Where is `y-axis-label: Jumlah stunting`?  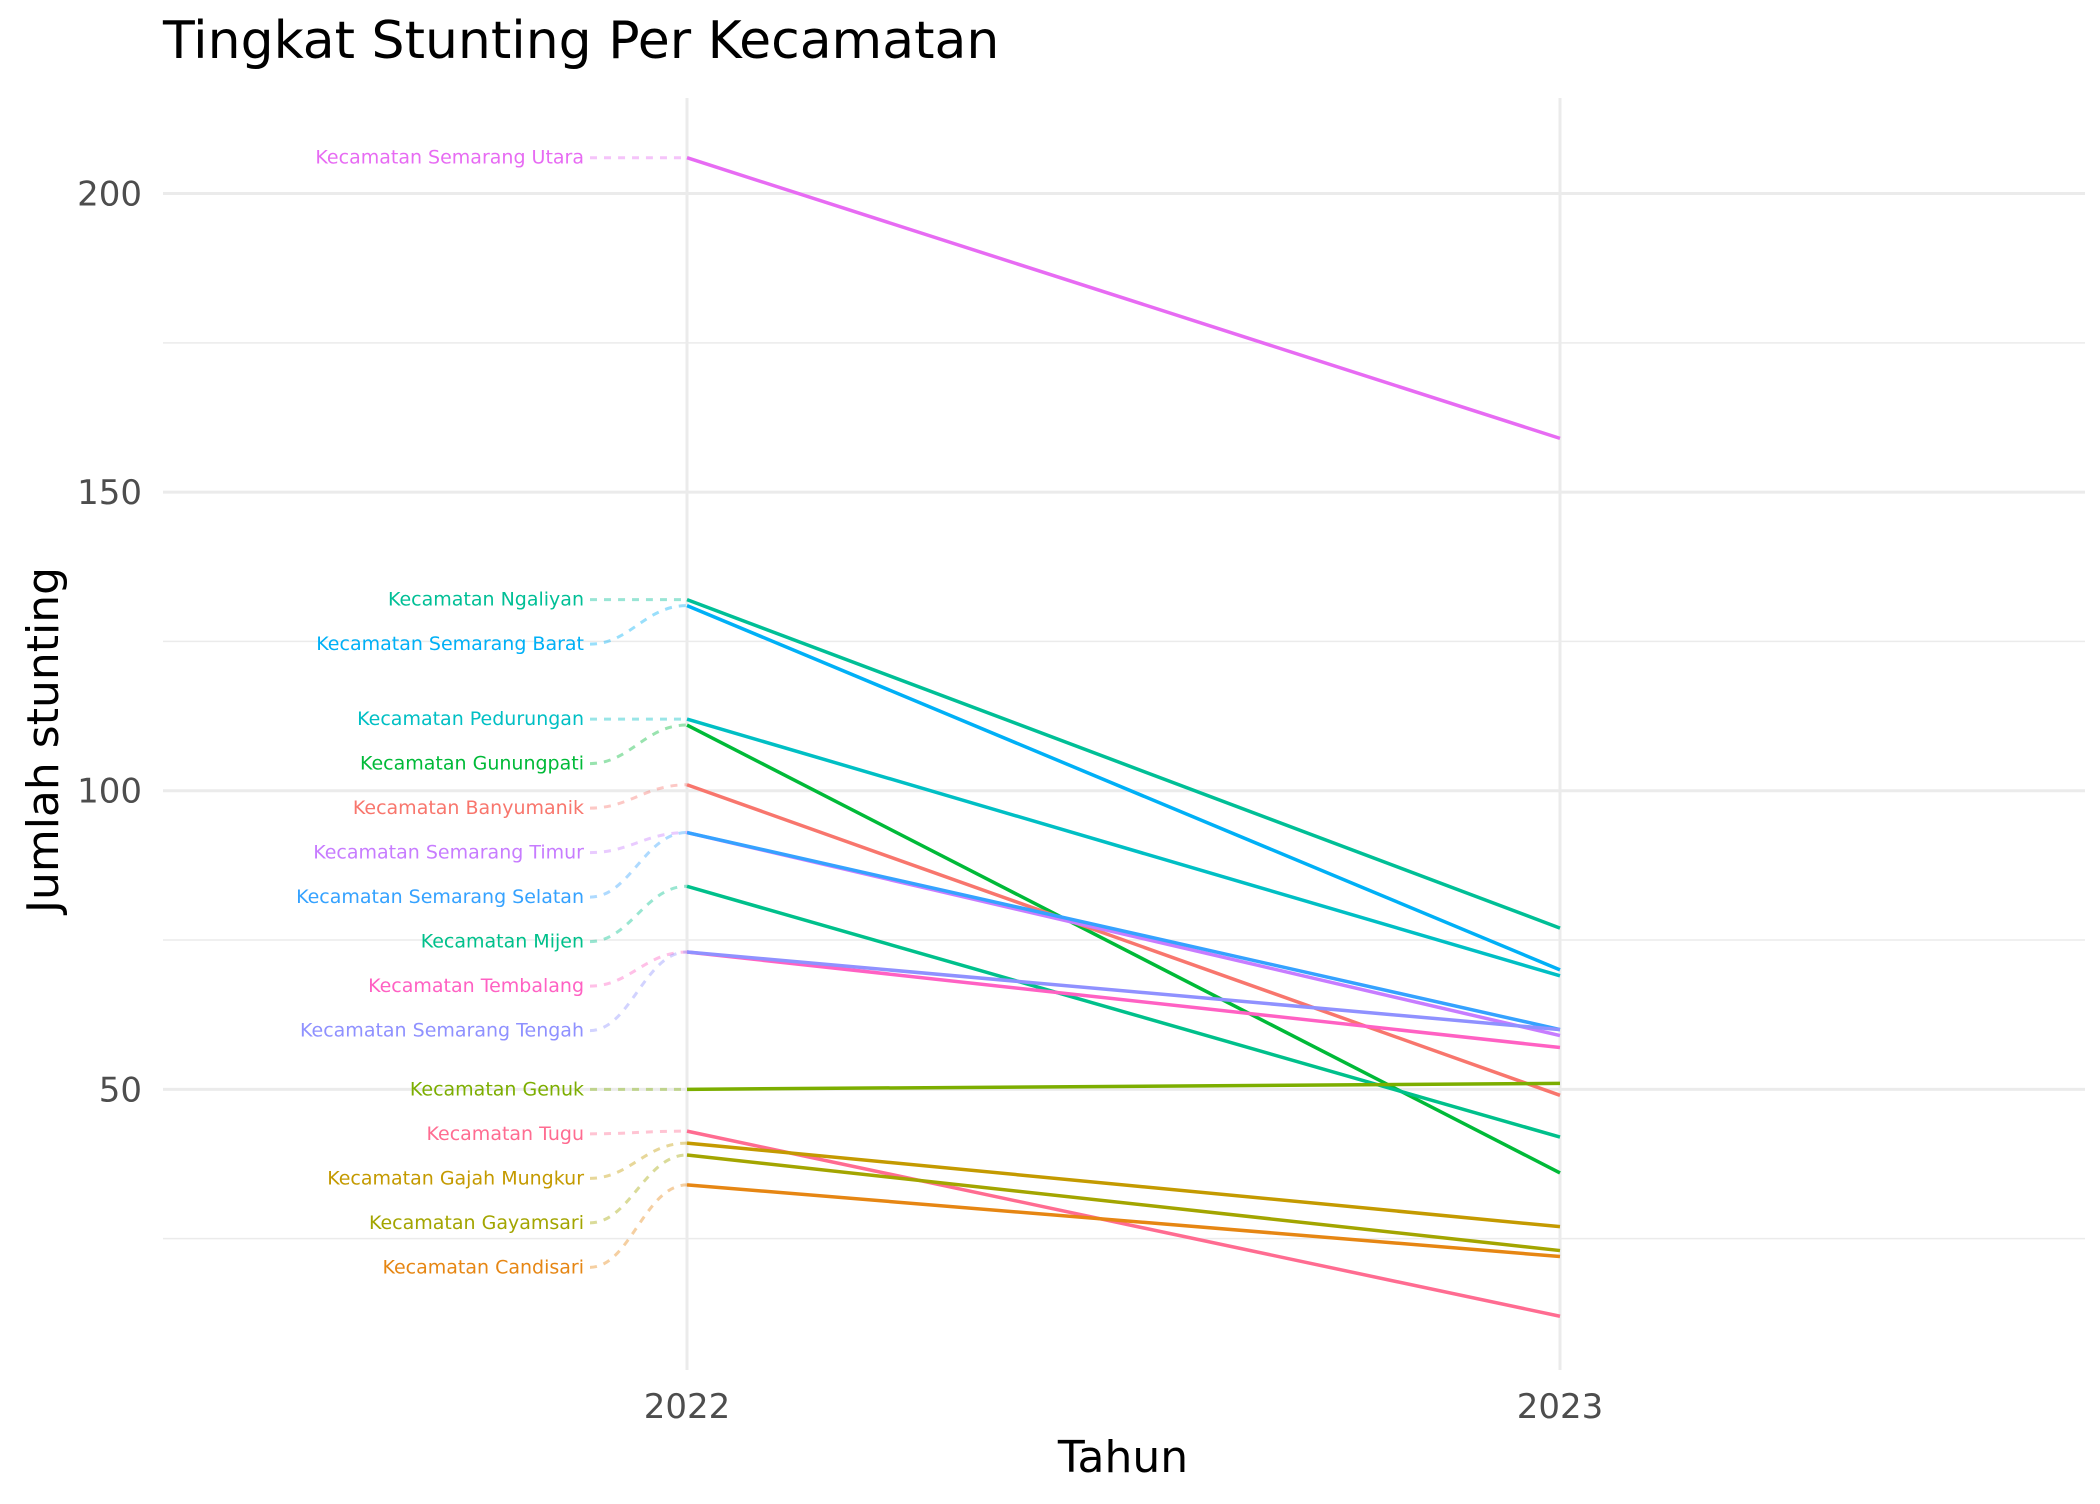 y-axis-label: Jumlah stunting is located at coordinates (43, 741).